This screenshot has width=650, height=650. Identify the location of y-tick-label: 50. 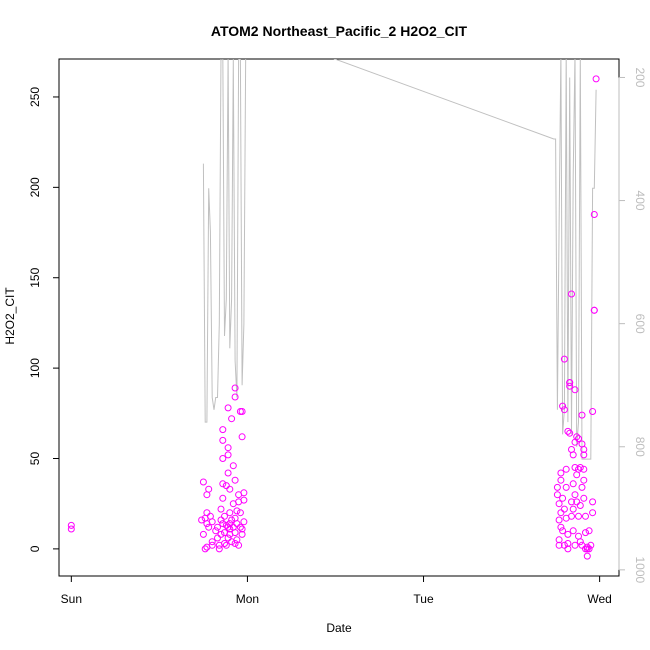
(35, 459).